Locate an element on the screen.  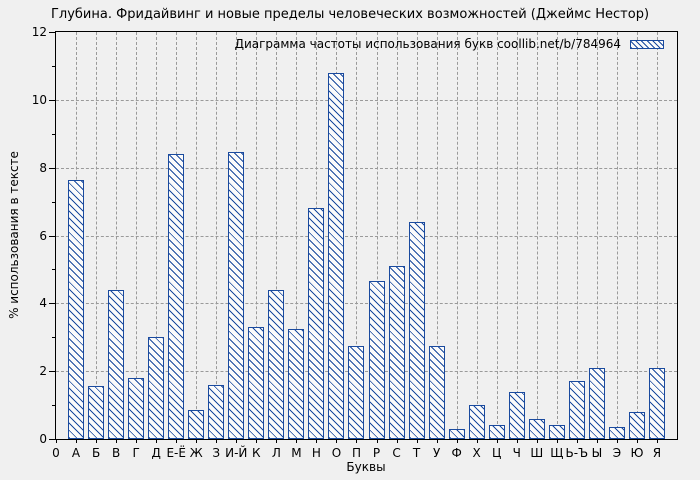
x-tick-label: В is located at coordinates (116, 453).